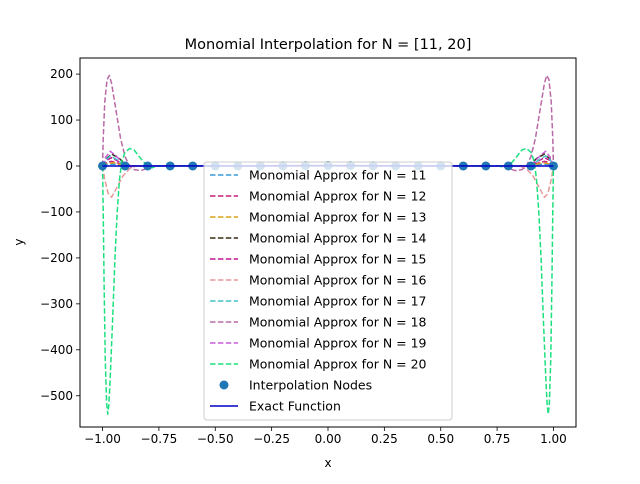  What do you see at coordinates (338, 343) in the screenshot?
I see `legend-label: Monomial Approx for N = 19` at bounding box center [338, 343].